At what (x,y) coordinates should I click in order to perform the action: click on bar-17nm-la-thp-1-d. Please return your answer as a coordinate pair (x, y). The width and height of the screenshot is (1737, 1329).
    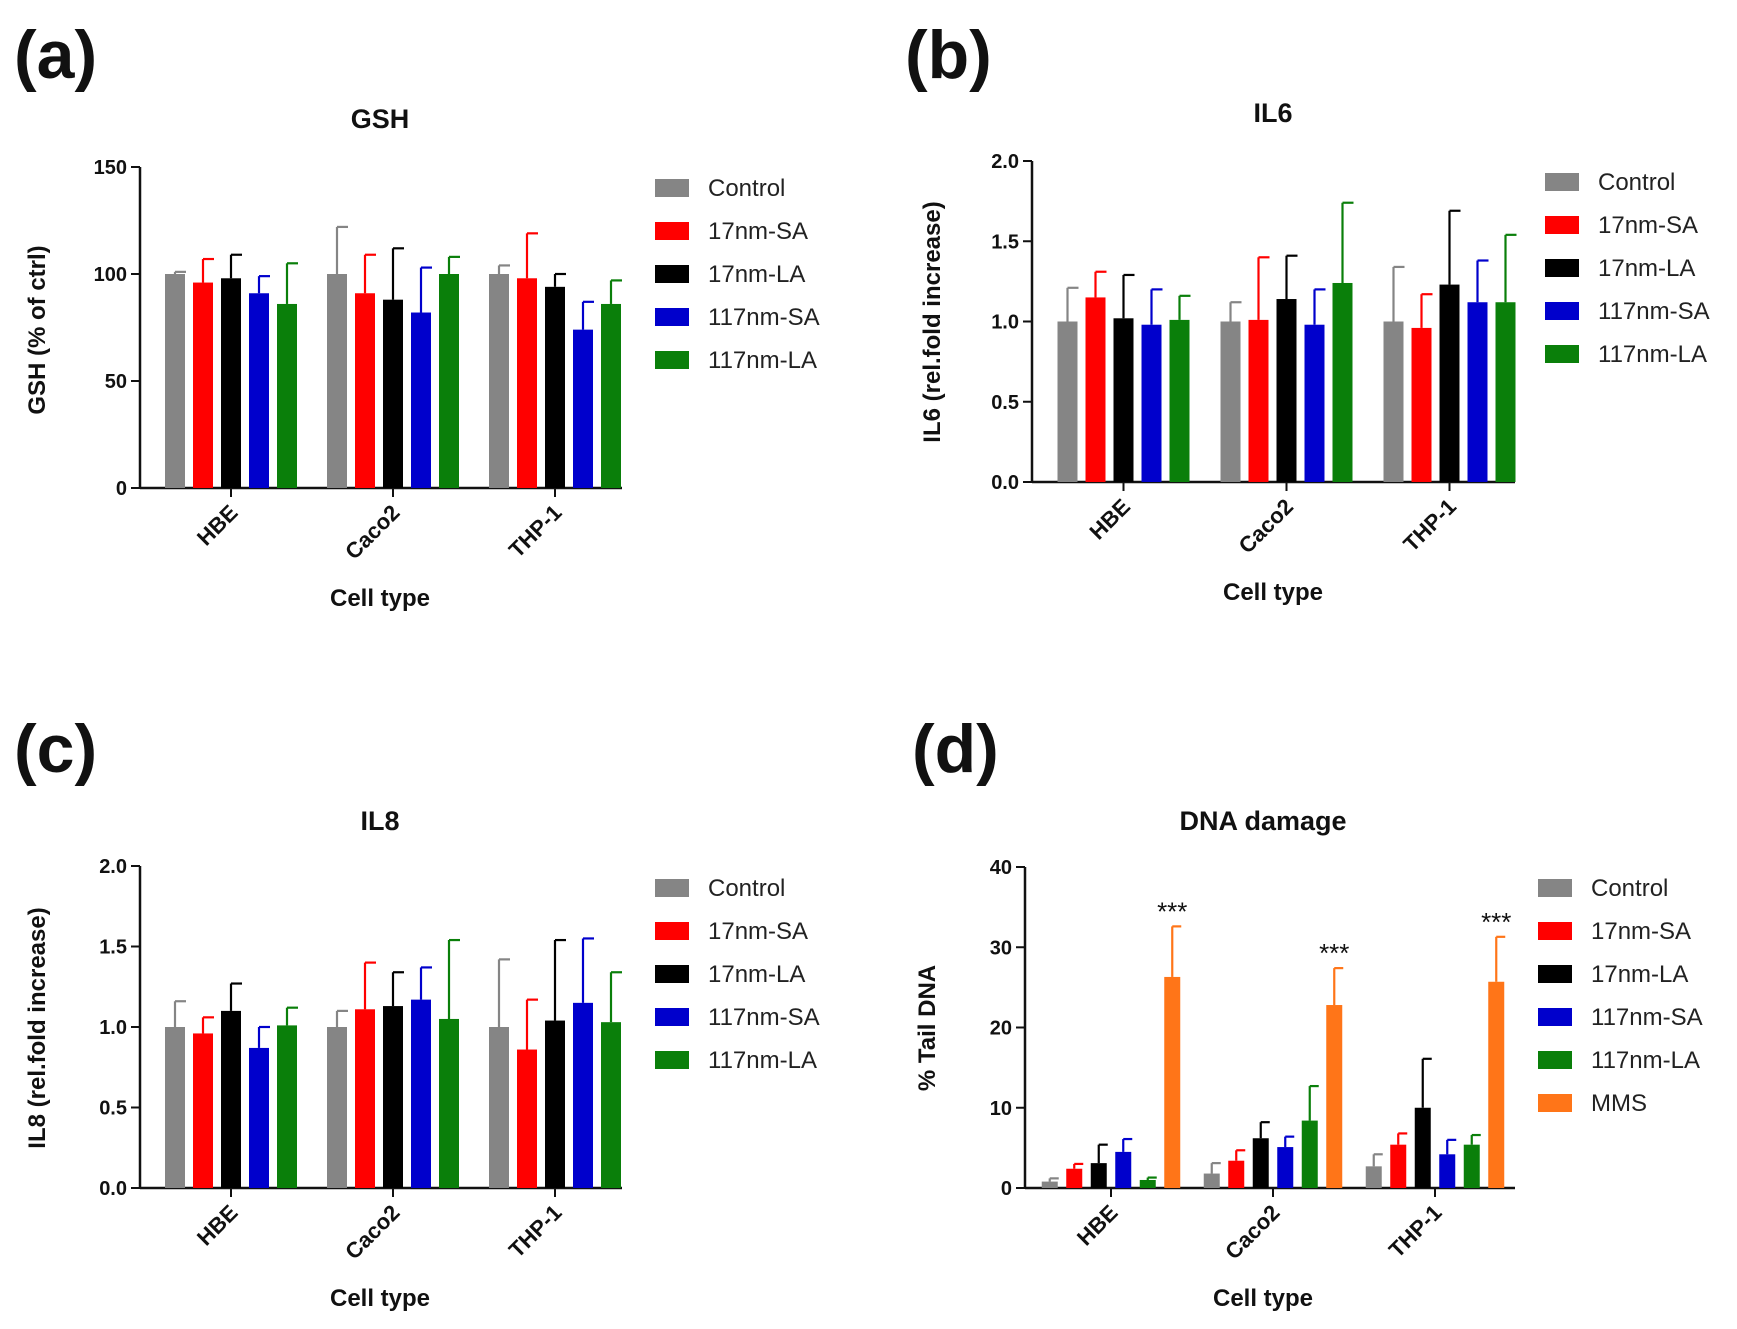
    Looking at the image, I should click on (1422, 1147).